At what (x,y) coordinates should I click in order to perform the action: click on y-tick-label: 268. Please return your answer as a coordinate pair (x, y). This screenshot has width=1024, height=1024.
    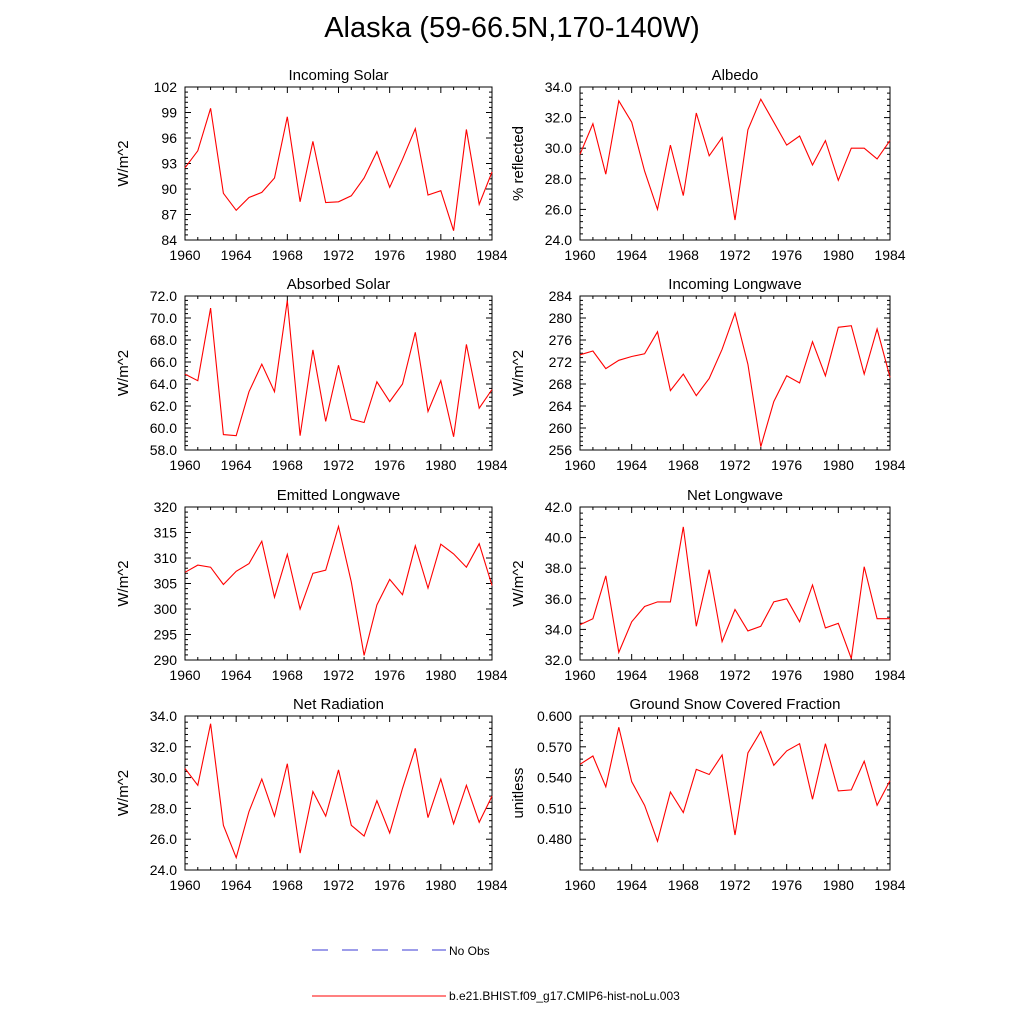
    Looking at the image, I should click on (561, 384).